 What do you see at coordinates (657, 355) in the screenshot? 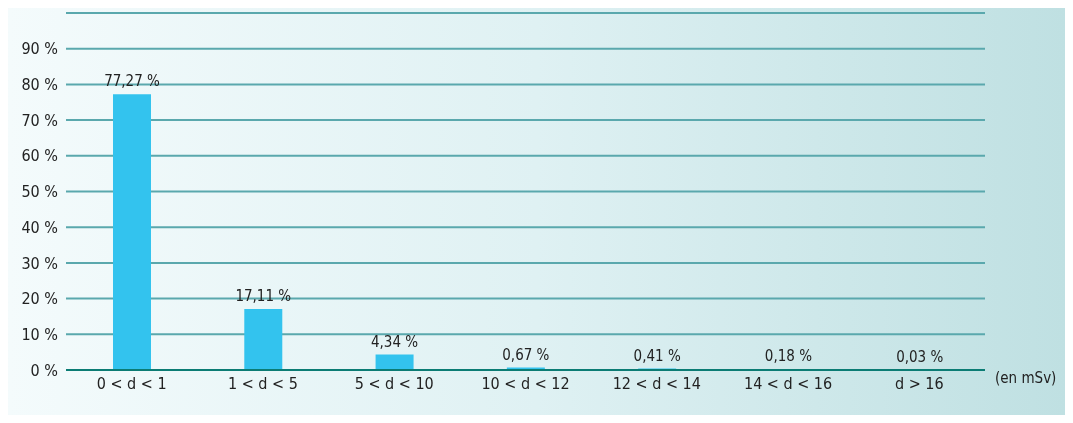
I see `data-label: 0,41 %` at bounding box center [657, 355].